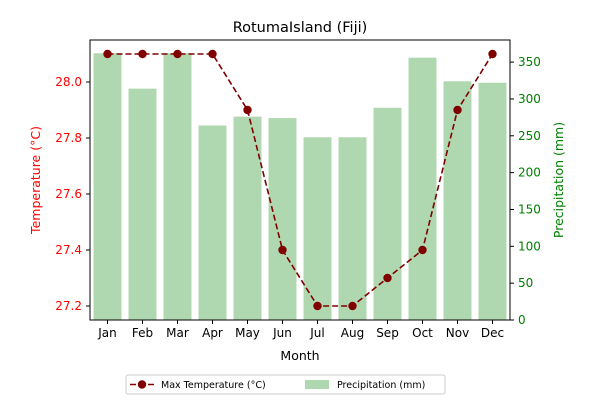  I want to click on x-tick-label: Jun, so click(282, 333).